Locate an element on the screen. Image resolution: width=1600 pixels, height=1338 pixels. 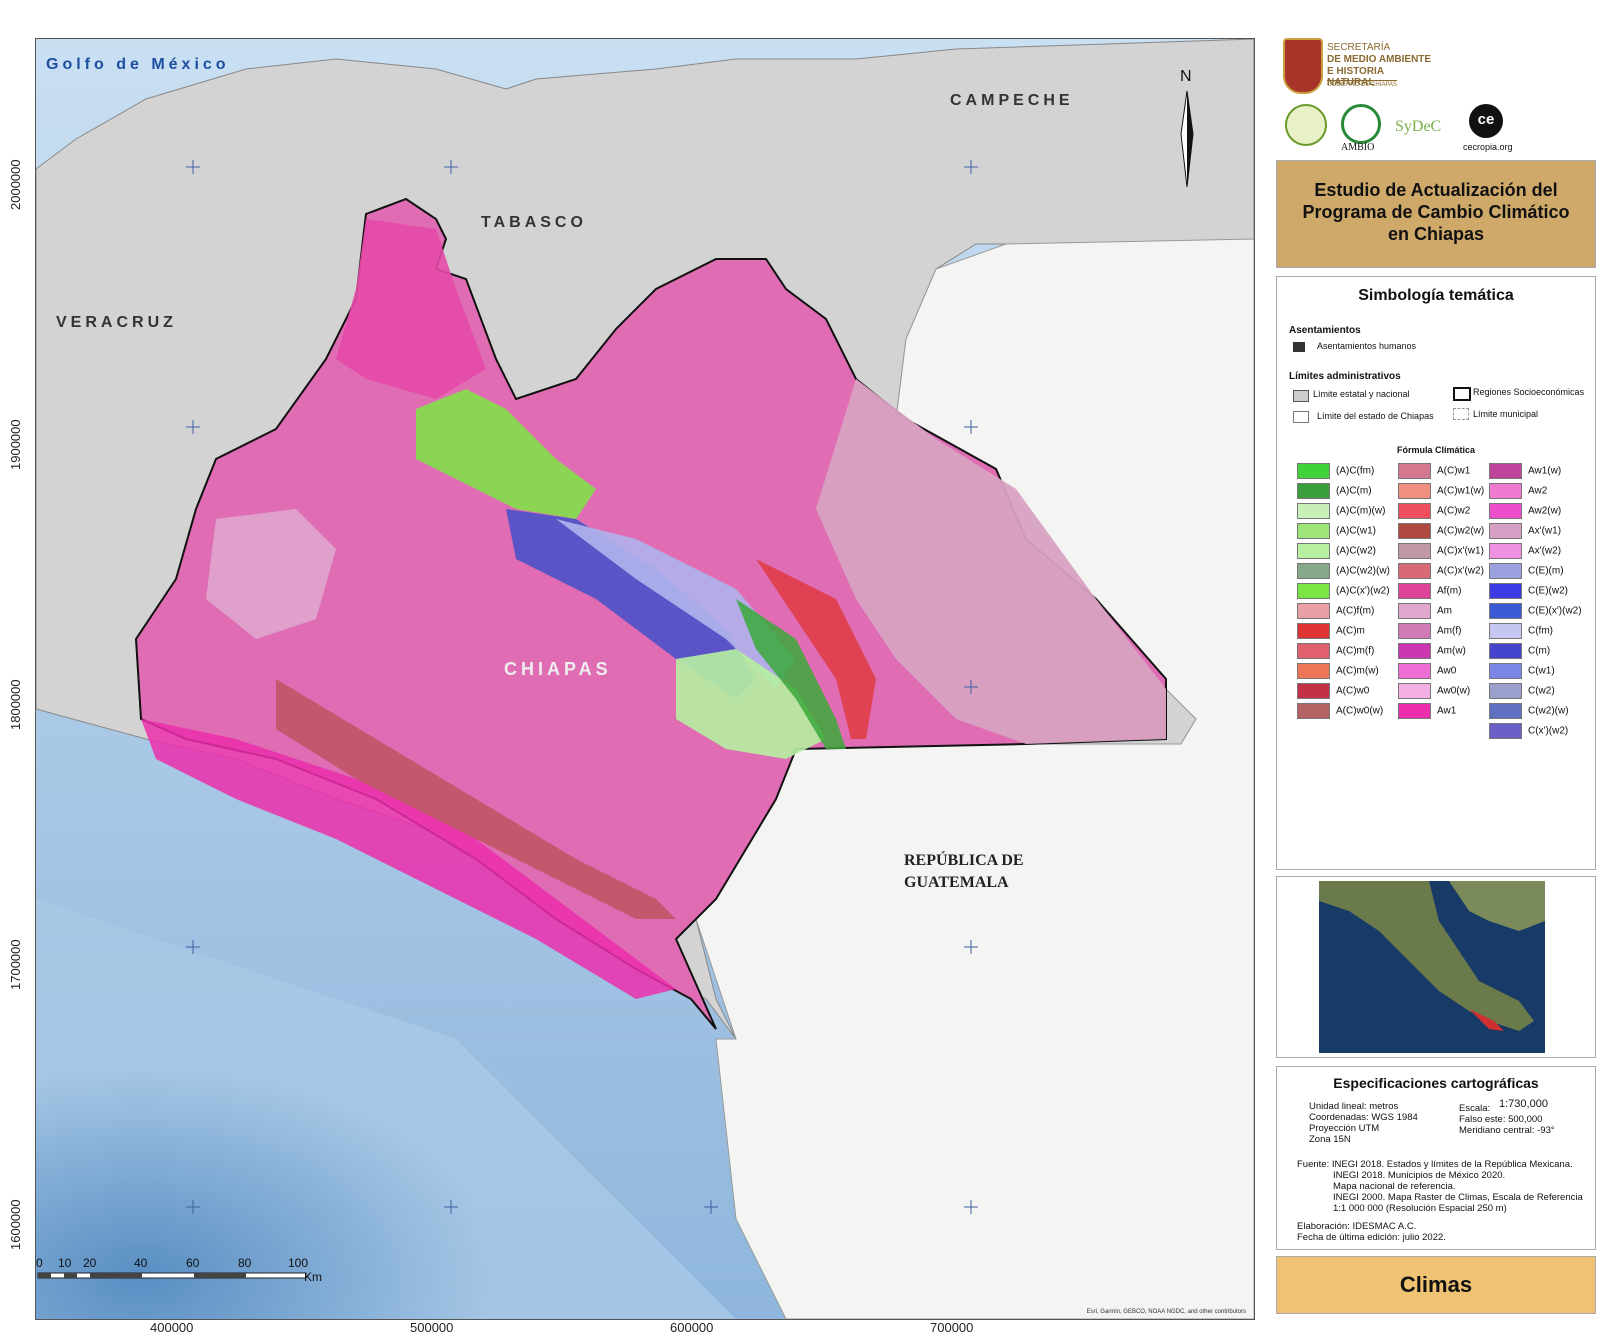
legend-item: Am(w) is located at coordinates (1432, 651).